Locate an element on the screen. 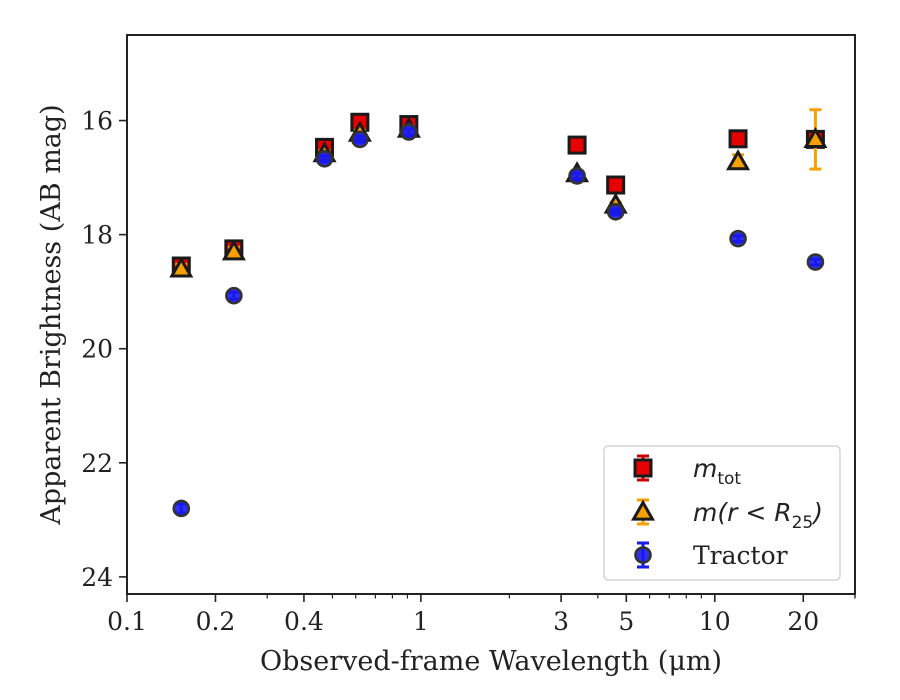 Image resolution: width=900 pixels, height=700 pixels. x-axis-label: Observed-frame Wavelength (μm) is located at coordinates (491, 661).